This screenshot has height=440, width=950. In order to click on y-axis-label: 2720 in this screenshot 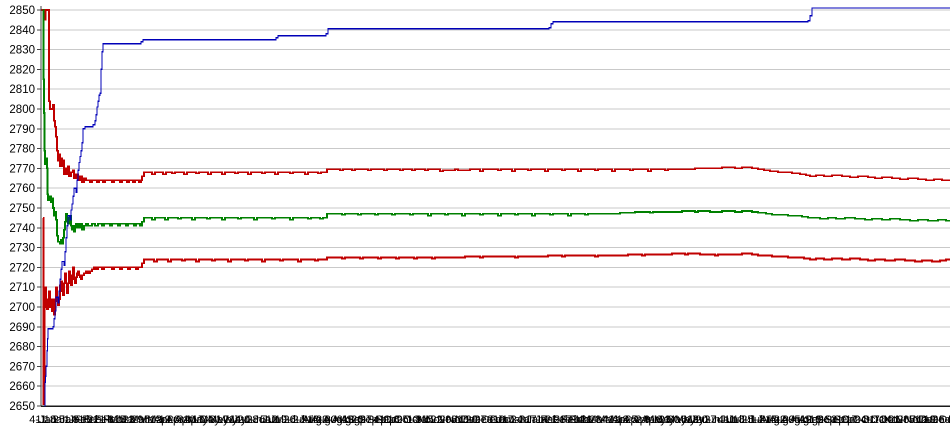, I will do `click(22, 268)`.